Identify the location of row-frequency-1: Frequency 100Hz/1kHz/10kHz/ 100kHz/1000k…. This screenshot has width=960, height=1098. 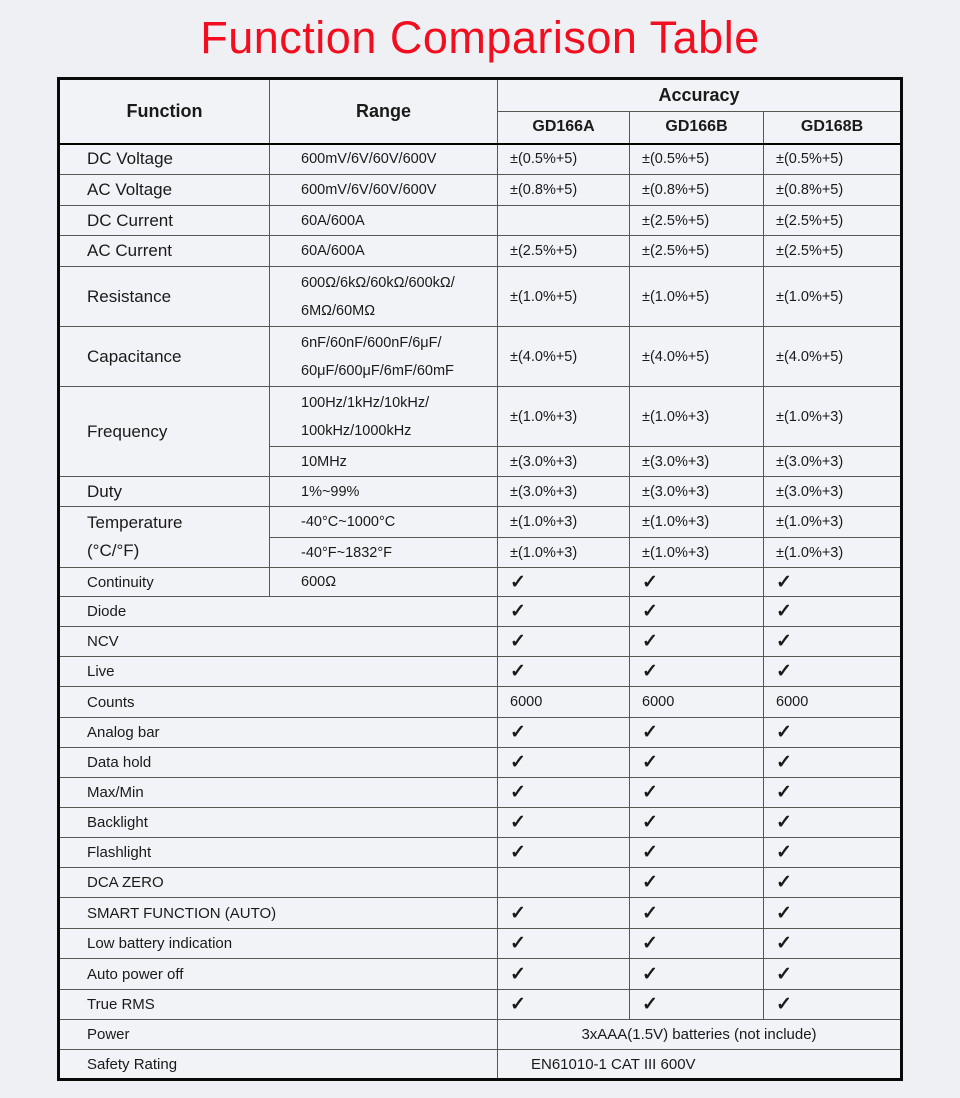
(480, 431).